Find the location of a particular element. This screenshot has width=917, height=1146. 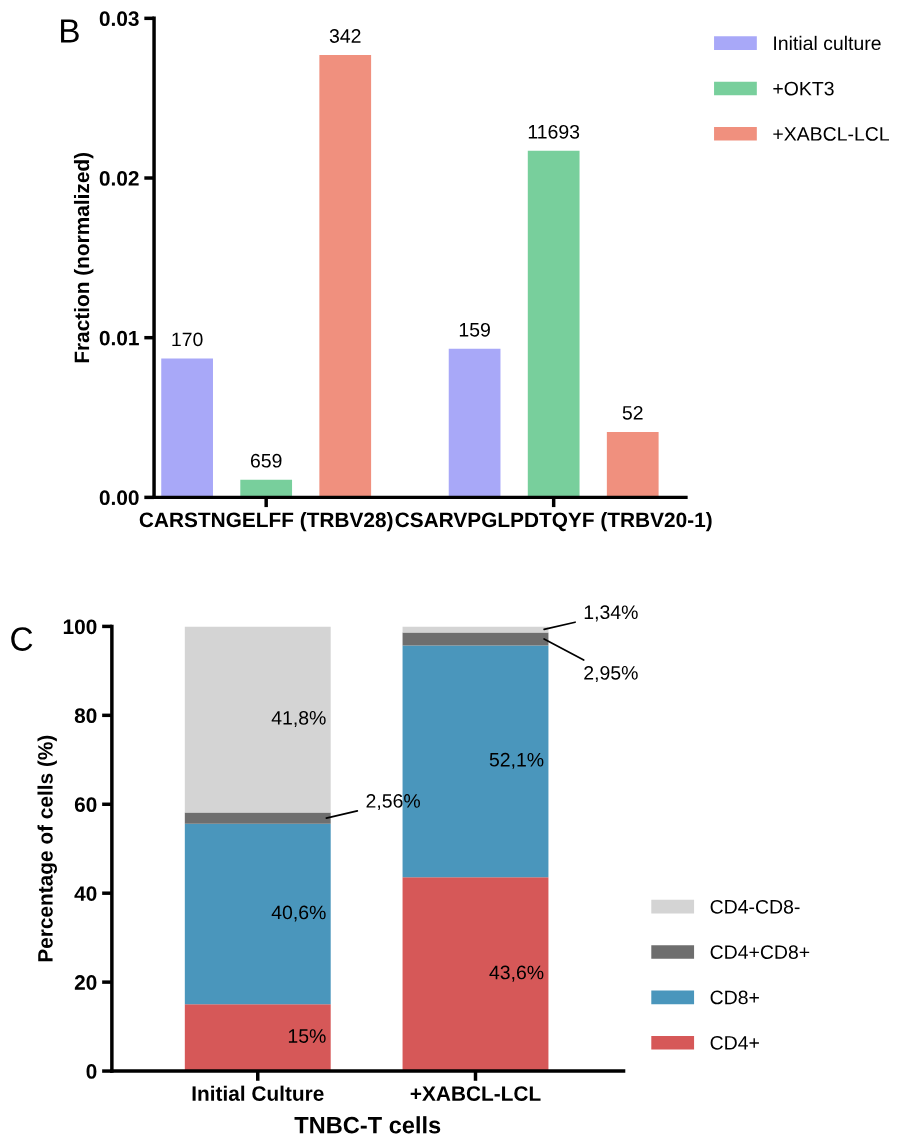

data-label: 52,1% is located at coordinates (516, 760).